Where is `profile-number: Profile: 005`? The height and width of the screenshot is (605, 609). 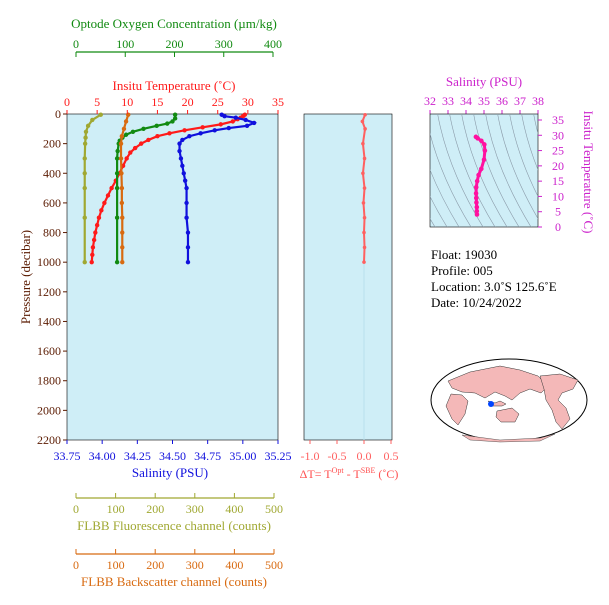
profile-number: Profile: 005 is located at coordinates (462, 270).